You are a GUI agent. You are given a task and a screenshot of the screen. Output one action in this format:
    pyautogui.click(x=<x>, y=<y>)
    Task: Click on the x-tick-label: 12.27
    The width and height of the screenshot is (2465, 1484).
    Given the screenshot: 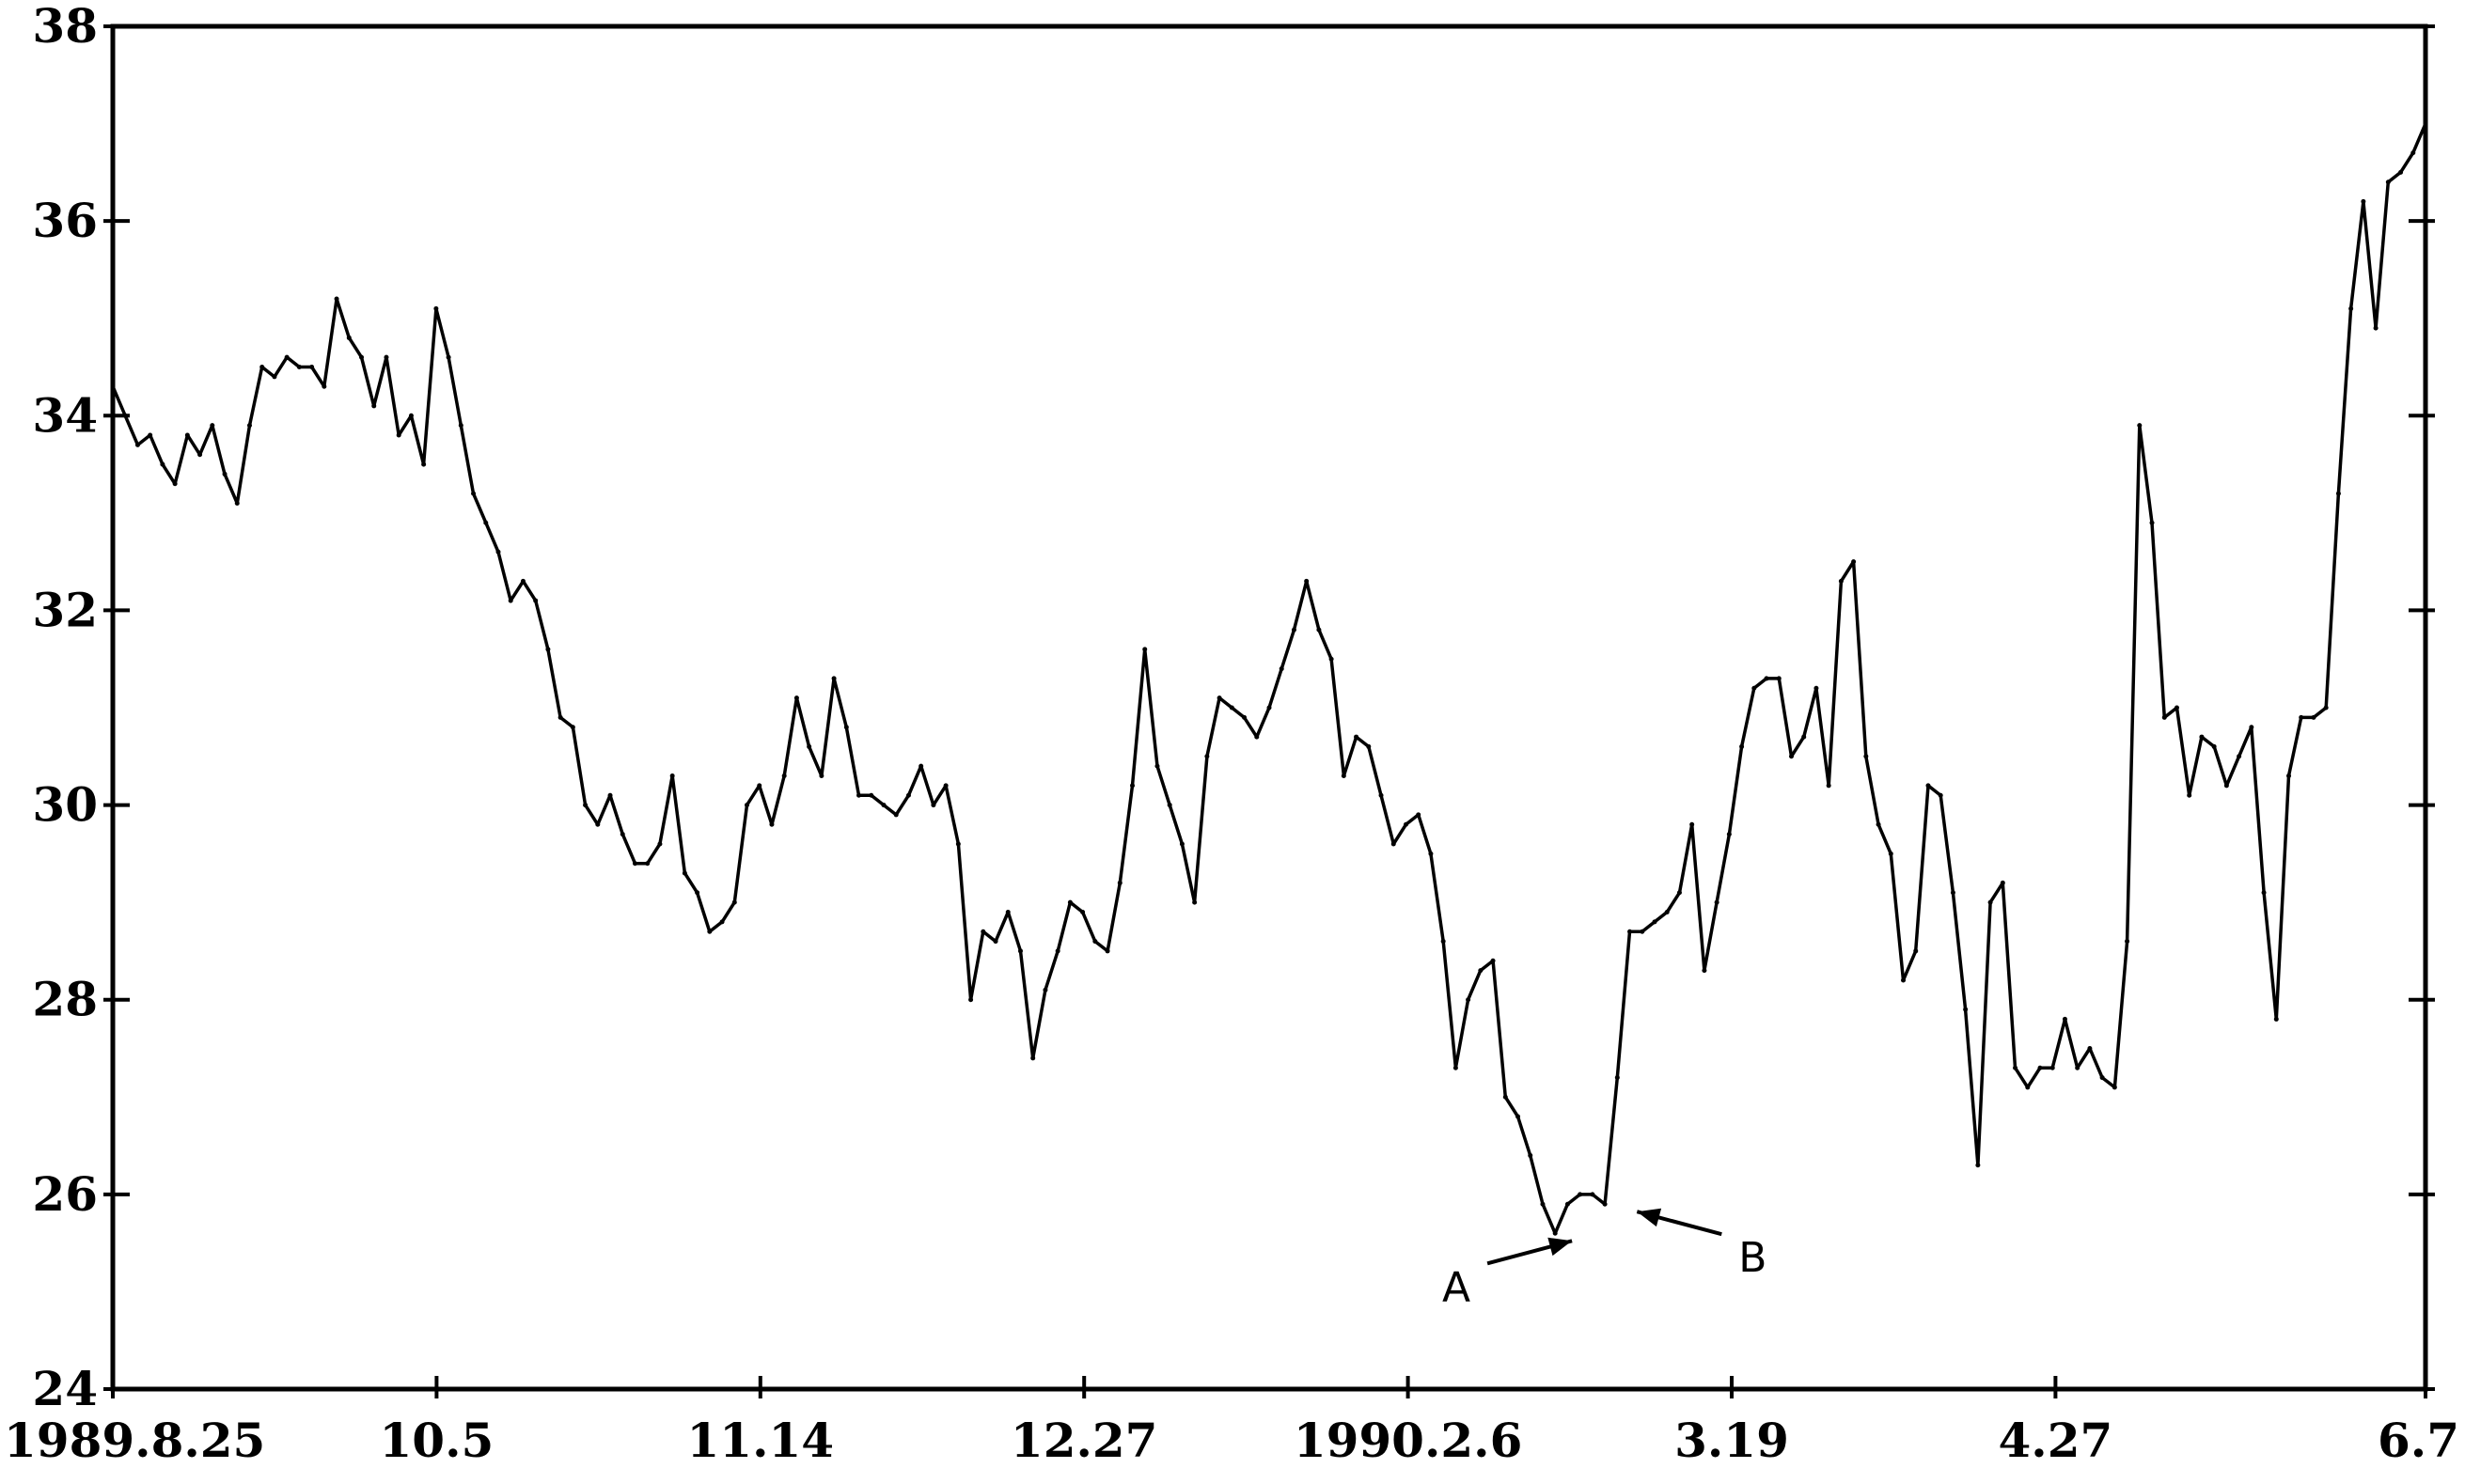 What is the action you would take?
    pyautogui.click(x=1084, y=1440)
    